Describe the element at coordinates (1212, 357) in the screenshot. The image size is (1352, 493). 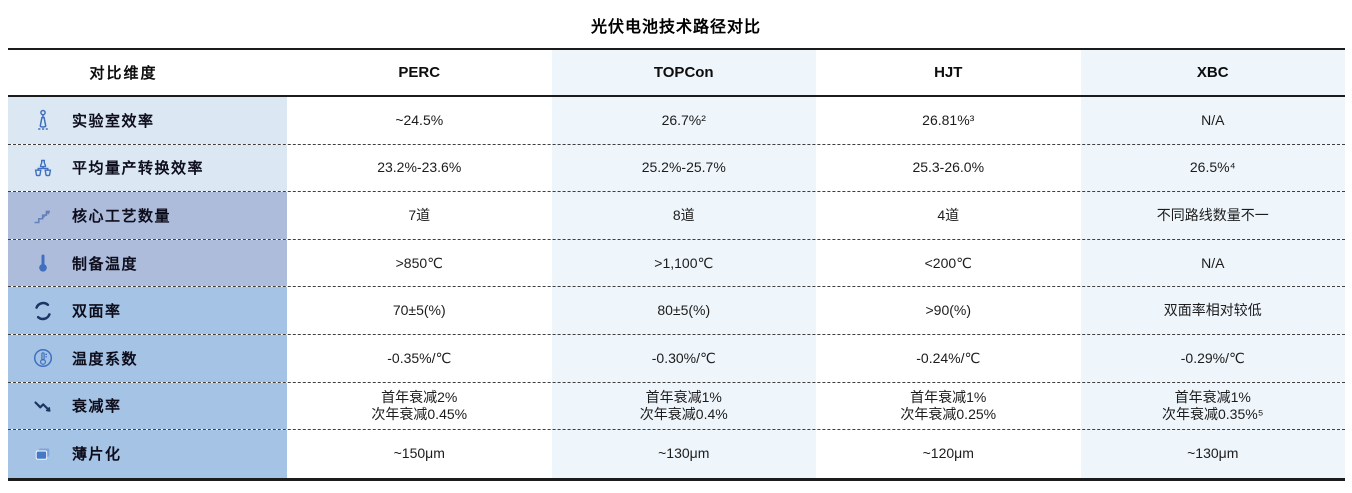
I see `value-cell-xbc: -0.29%/℃` at that location.